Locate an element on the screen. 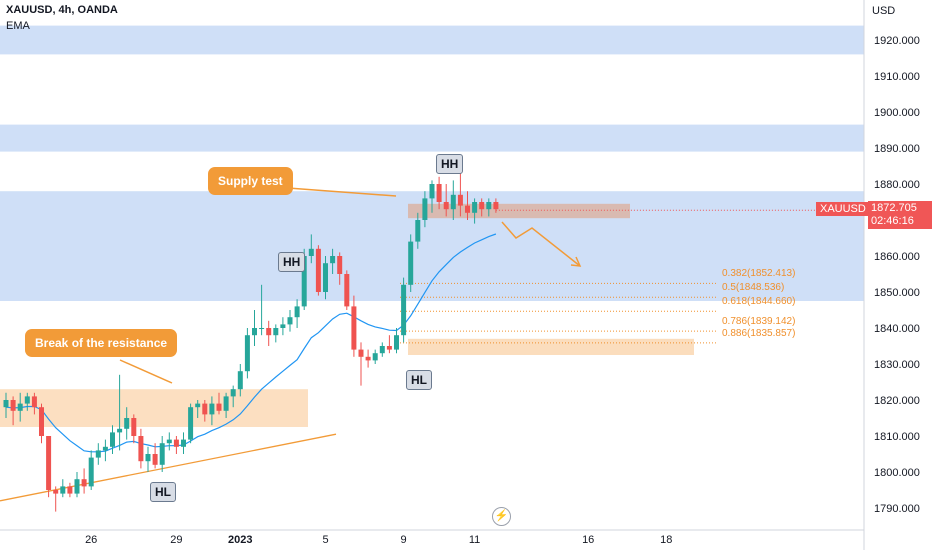 The height and width of the screenshot is (550, 932). time-tick-label: 2023 is located at coordinates (240, 540).